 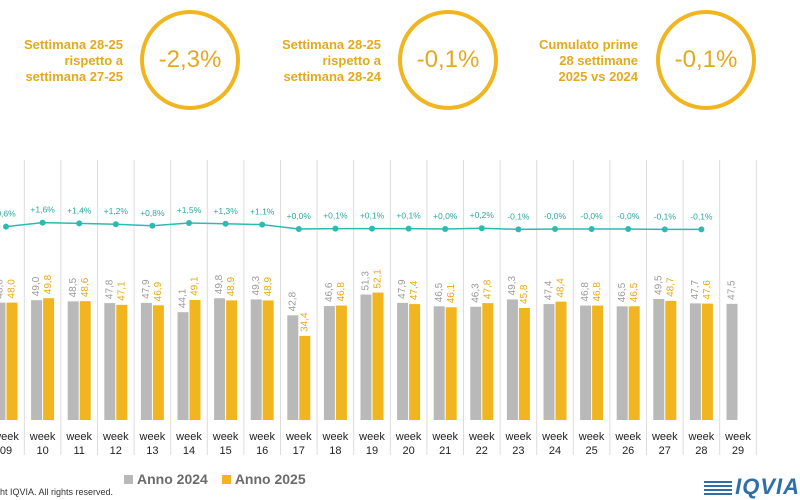 What do you see at coordinates (304, 322) in the screenshot?
I see `bar-value-label: 34,4` at bounding box center [304, 322].